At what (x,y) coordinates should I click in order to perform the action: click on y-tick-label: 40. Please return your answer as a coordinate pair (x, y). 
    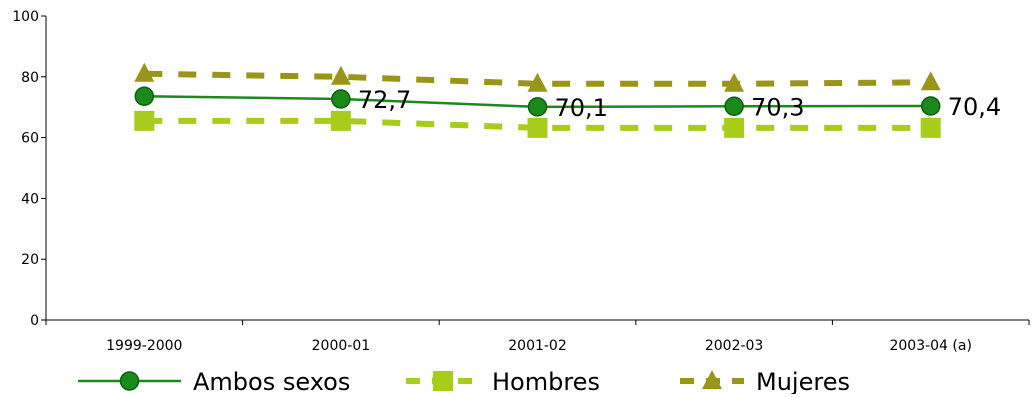
    Looking at the image, I should click on (30, 199).